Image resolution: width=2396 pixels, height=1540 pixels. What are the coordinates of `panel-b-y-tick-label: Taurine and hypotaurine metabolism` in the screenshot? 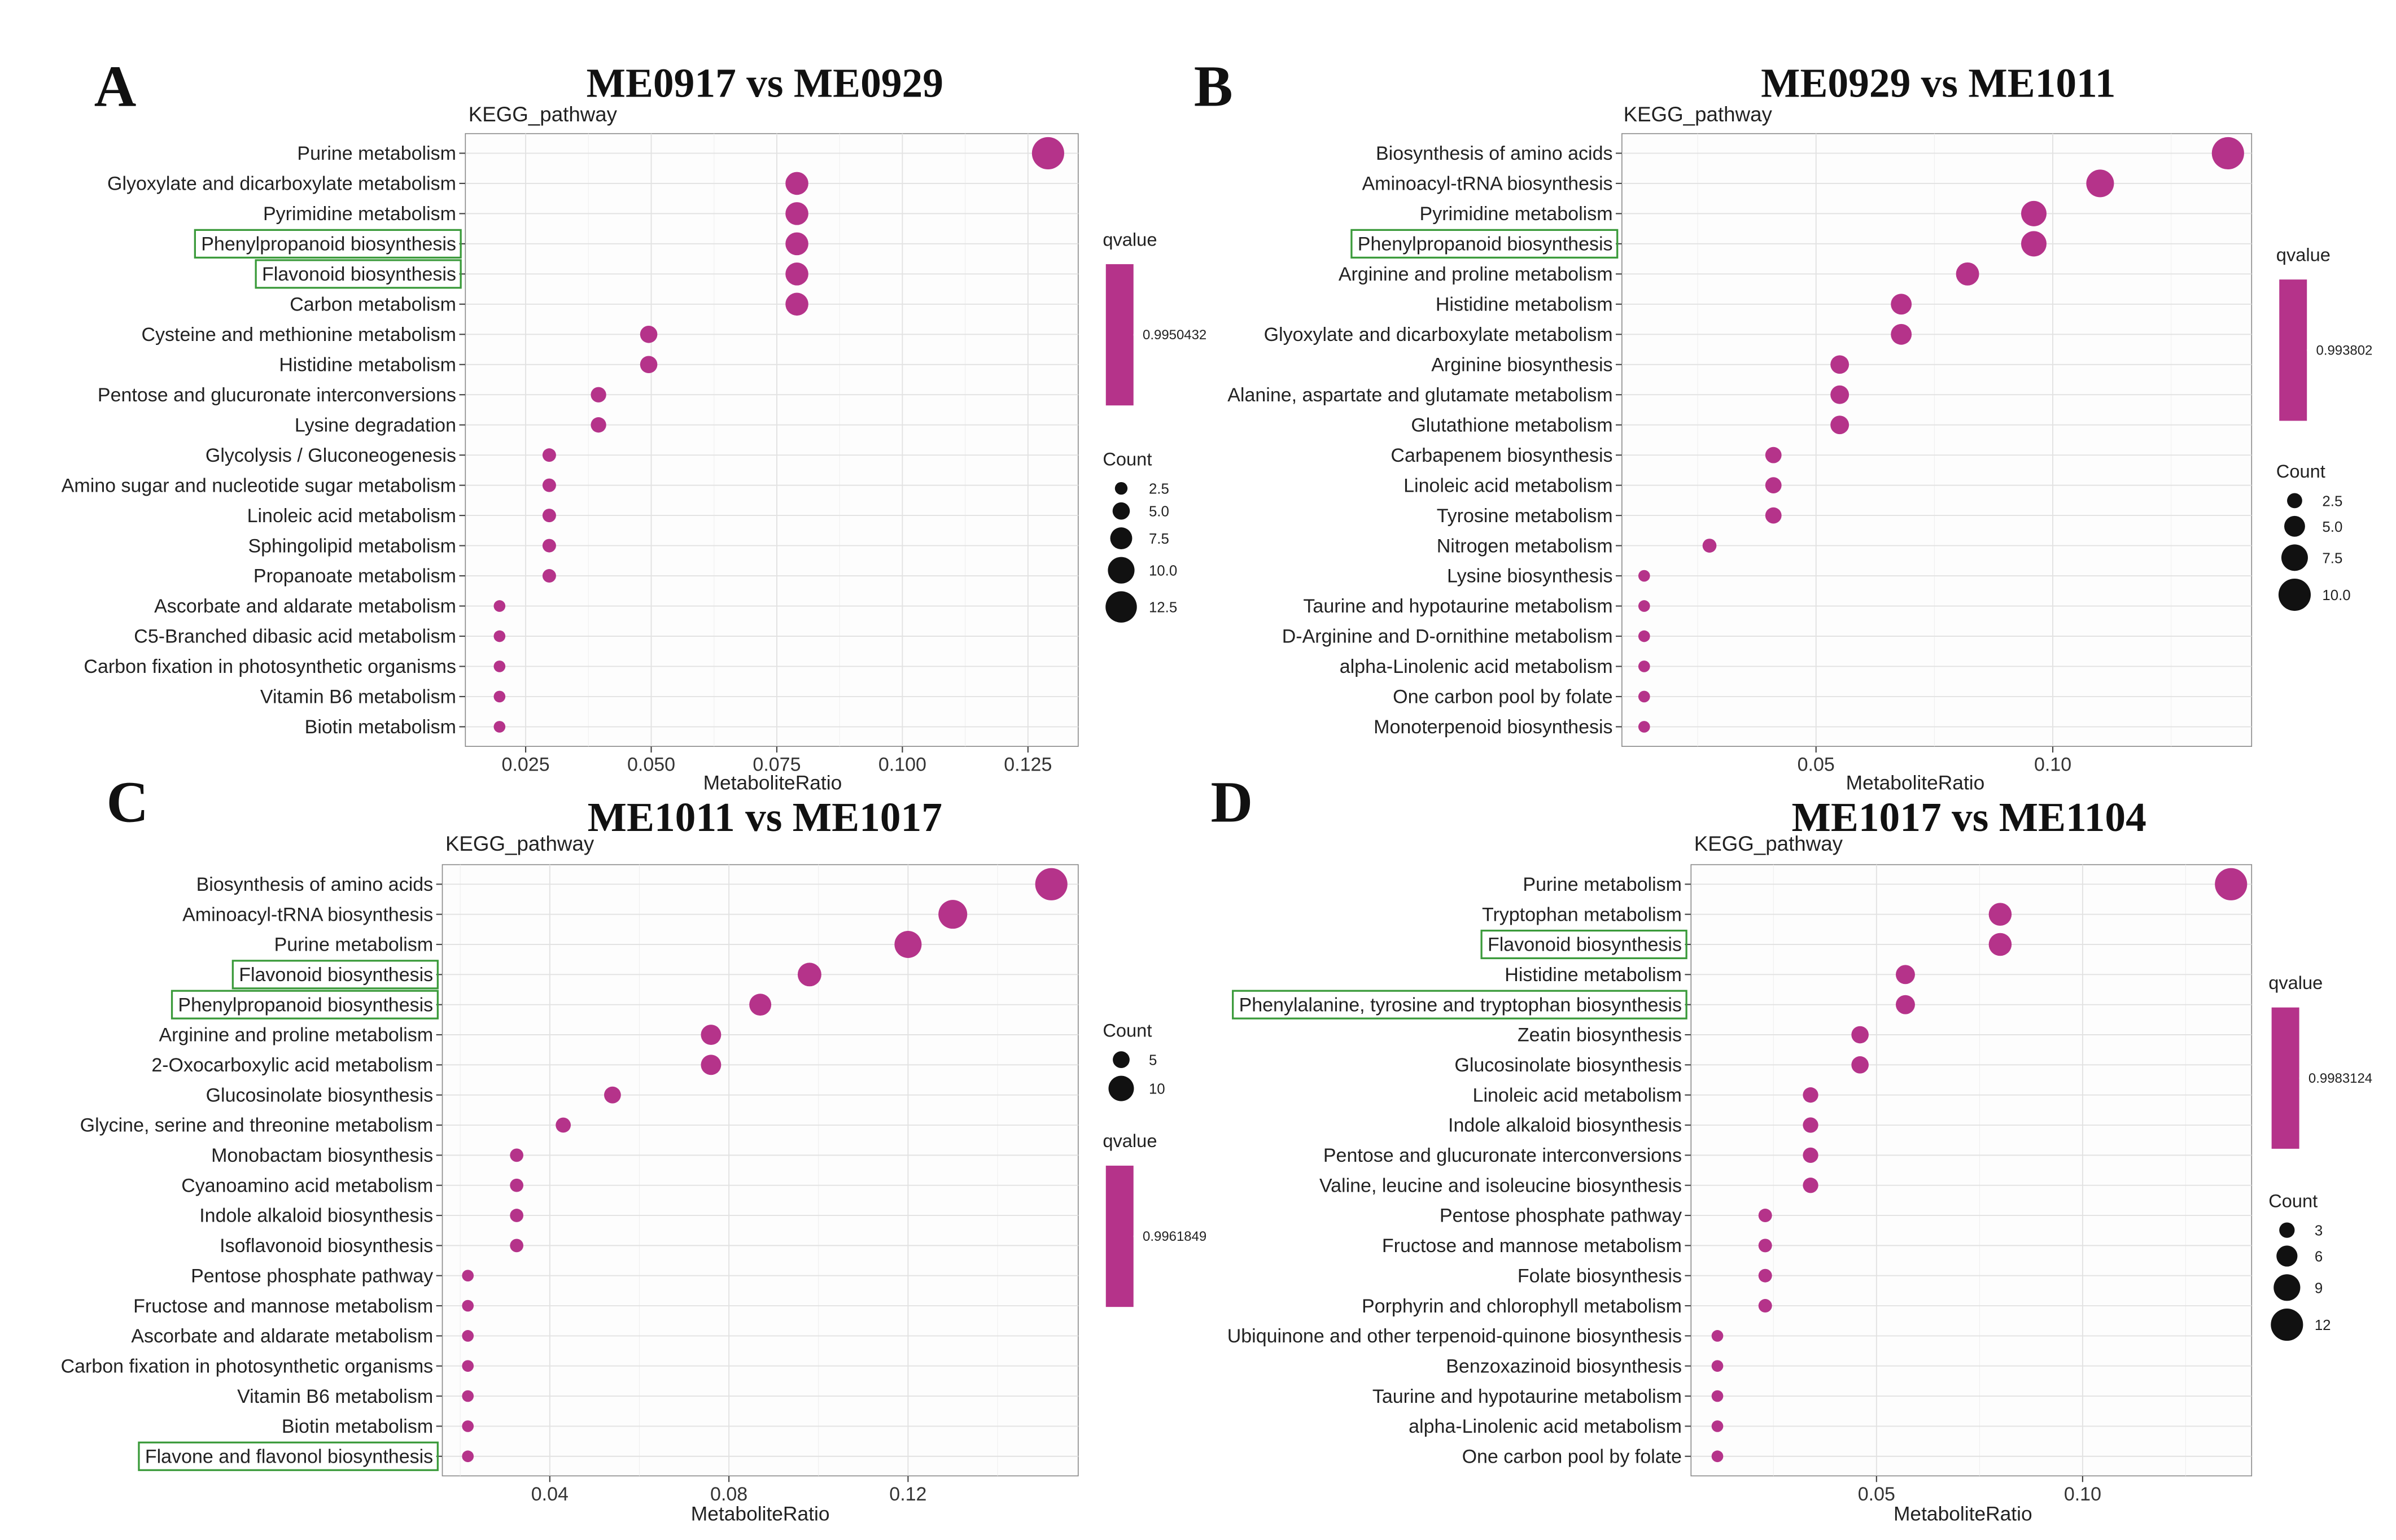 It's located at (1457, 607).